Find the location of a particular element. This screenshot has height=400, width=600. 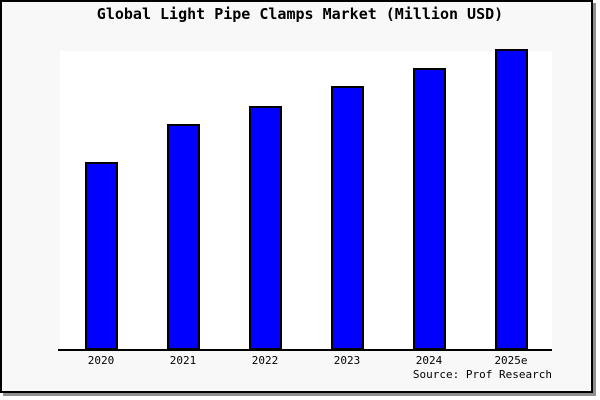

x-axis-label-2024: 2024 is located at coordinates (429, 360).